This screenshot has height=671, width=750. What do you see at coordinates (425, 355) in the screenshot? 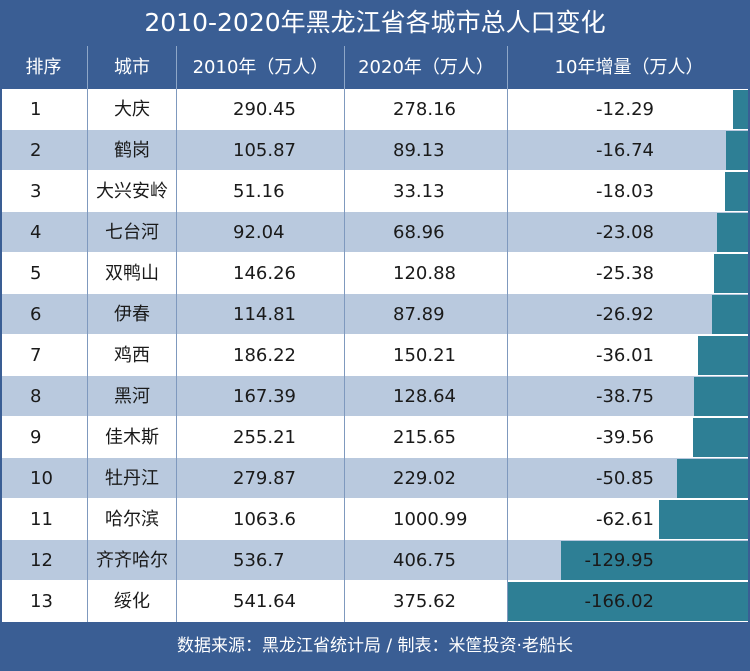
I see `value-2020-cell: 150.21` at bounding box center [425, 355].